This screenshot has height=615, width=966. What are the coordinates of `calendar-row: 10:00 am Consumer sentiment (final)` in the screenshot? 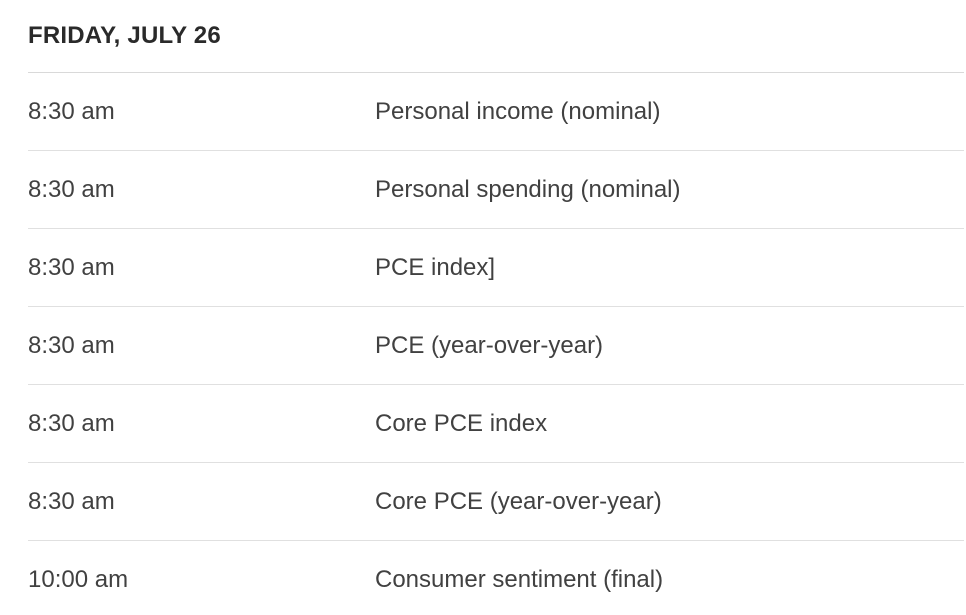 It's located at (496, 578).